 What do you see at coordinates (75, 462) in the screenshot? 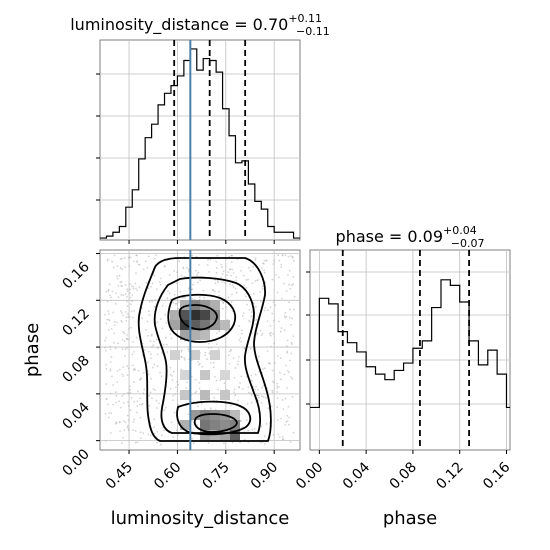
I see `density-ytick-label: 0.00` at bounding box center [75, 462].